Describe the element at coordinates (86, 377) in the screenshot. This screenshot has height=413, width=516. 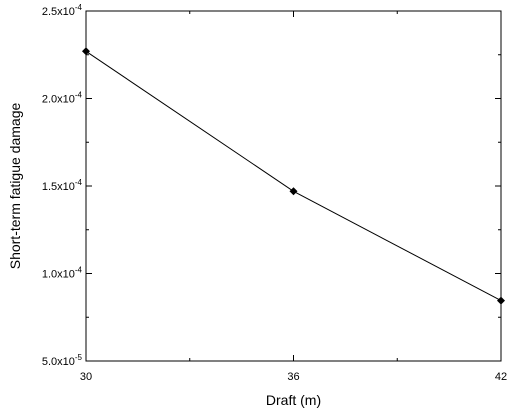
I see `x-tick-label: 30` at that location.